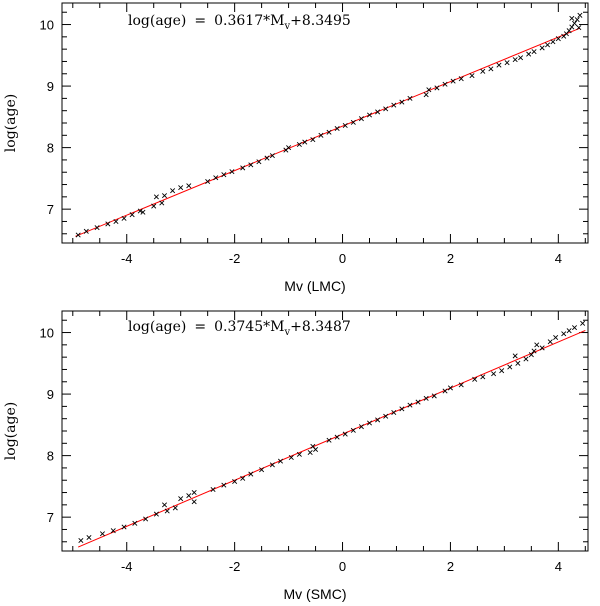 This screenshot has width=600, height=606. I want to click on equation-subscript: v, so click(286, 332).